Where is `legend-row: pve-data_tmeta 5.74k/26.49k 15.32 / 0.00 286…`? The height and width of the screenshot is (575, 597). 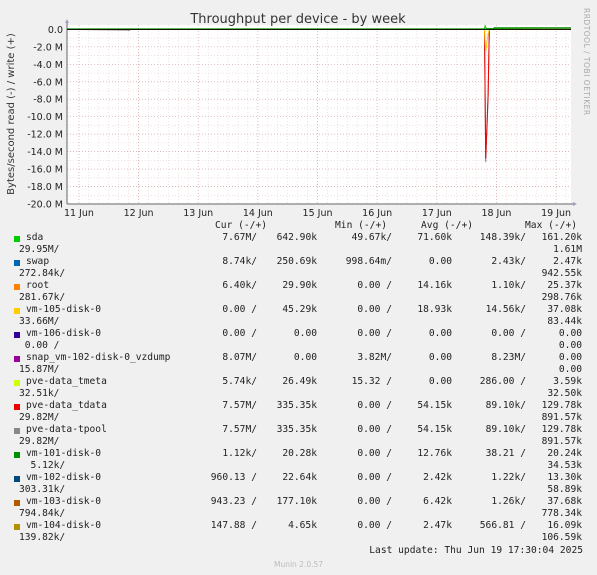 legend-row: pve-data_tmeta 5.74k/26.49k 15.32 / 0.00 286… is located at coordinates (298, 388).